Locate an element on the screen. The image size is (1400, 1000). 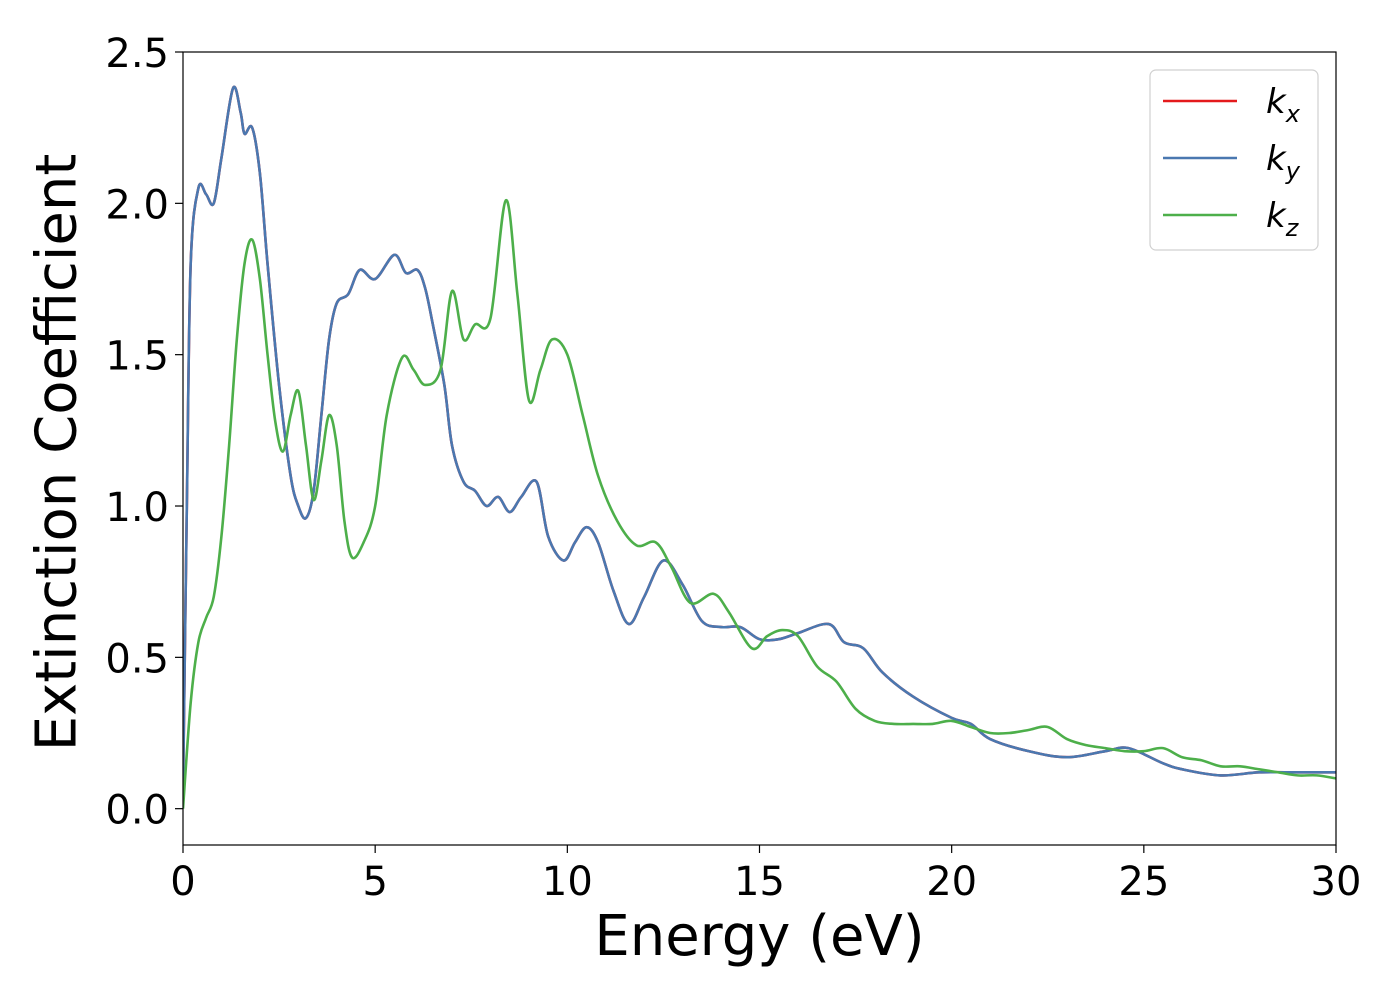
legend-label-y: ky is located at coordinates (1283, 162).